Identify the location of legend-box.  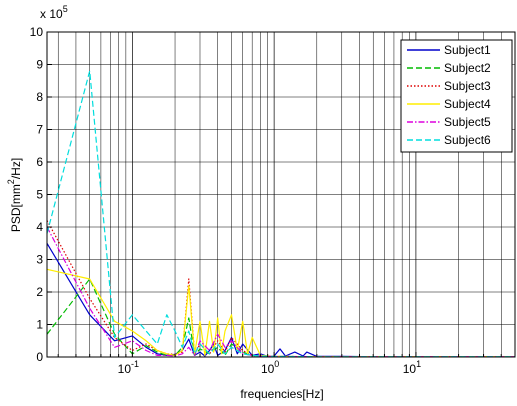
(456, 96).